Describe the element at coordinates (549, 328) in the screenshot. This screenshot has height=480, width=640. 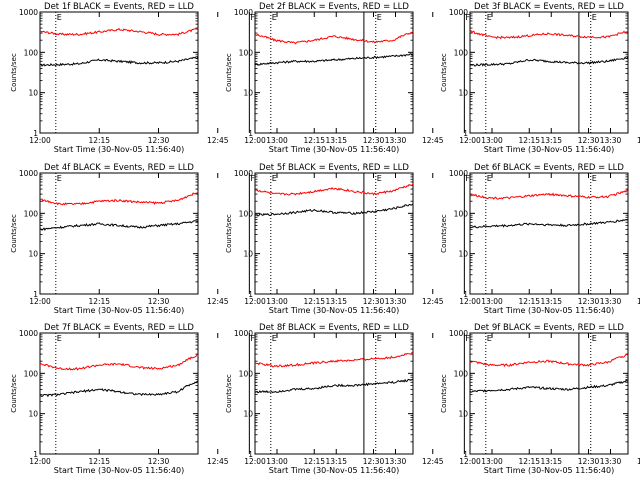
I see `panel-title: Det 9f BLACK = Events, RED = LLD` at that location.